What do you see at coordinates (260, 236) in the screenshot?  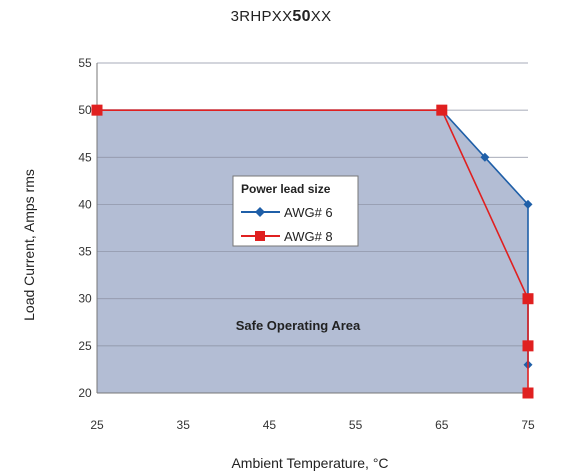 I see `legend-marker-awg8` at bounding box center [260, 236].